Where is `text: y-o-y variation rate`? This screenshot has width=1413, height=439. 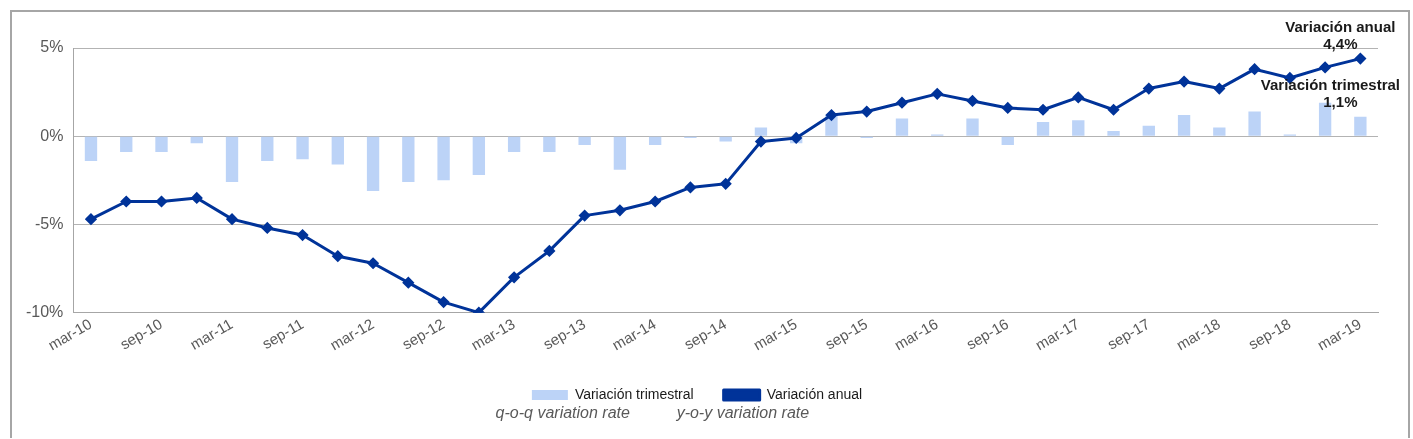 text: y-o-y variation rate is located at coordinates (742, 413).